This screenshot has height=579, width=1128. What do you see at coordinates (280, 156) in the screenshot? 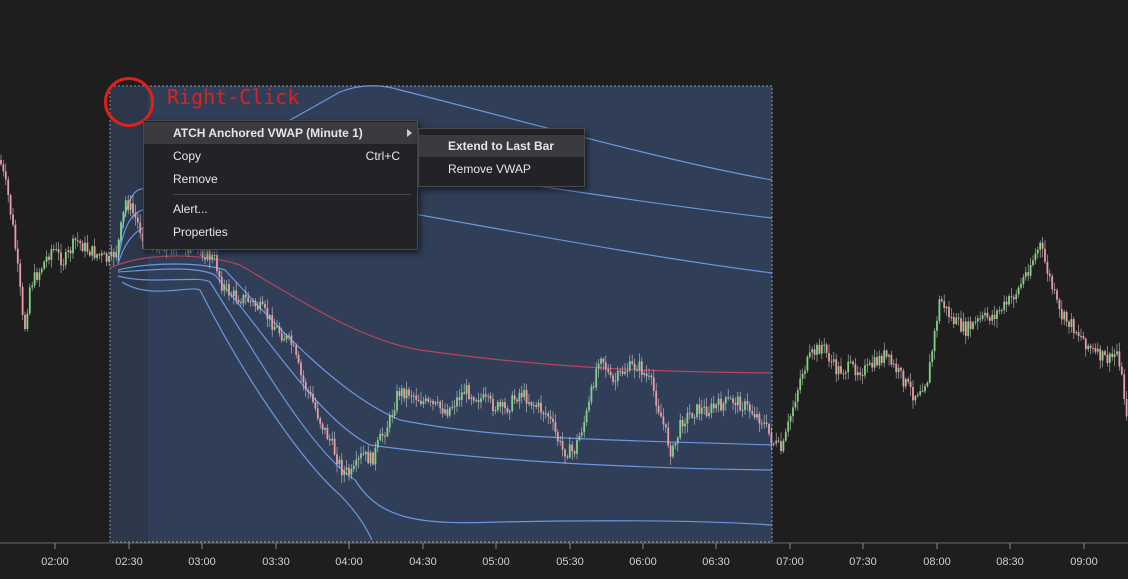
I see `menu-item-copy: Copy Ctrl+C` at bounding box center [280, 156].